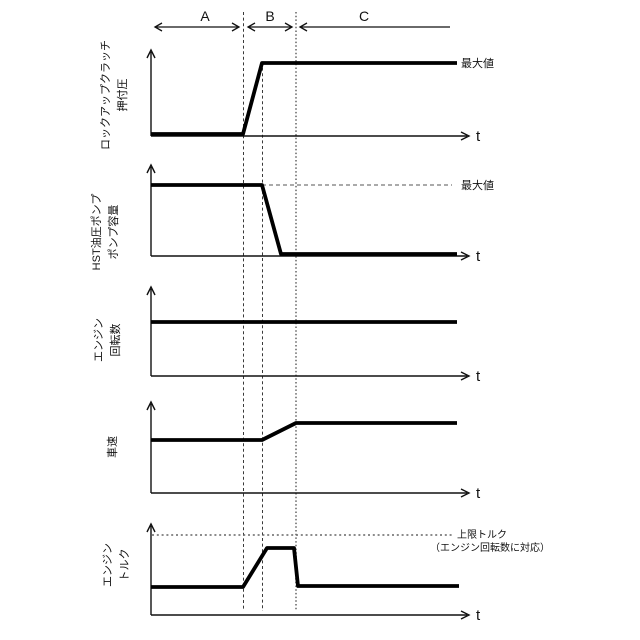  Describe the element at coordinates (158, 27) in the screenshot. I see `phase-a-left-arrowhead-icon` at that location.